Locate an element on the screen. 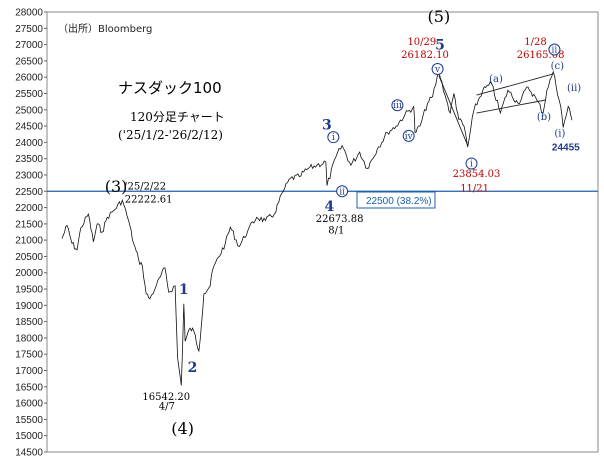 Image resolution: width=604 pixels, height=462 pixels. annotation-label: (5) is located at coordinates (439, 16).